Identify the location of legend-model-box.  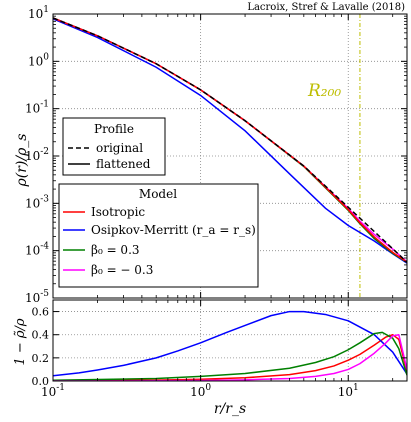
(158, 235).